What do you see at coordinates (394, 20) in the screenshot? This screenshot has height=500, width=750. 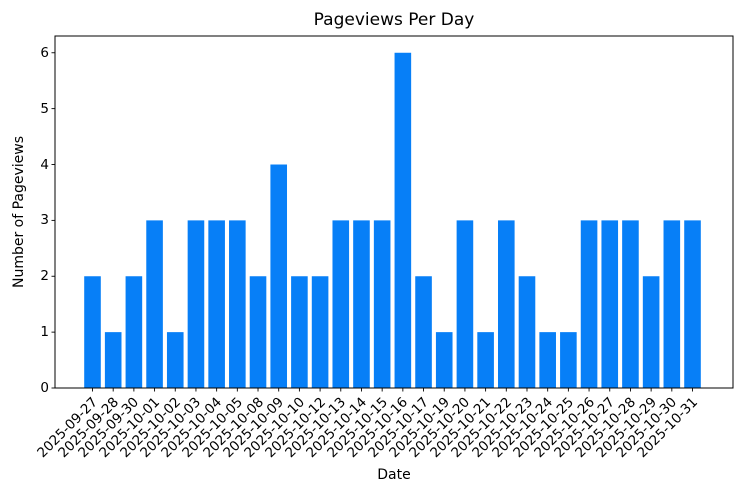 I see `chart-title: Pageviews Per Day` at bounding box center [394, 20].